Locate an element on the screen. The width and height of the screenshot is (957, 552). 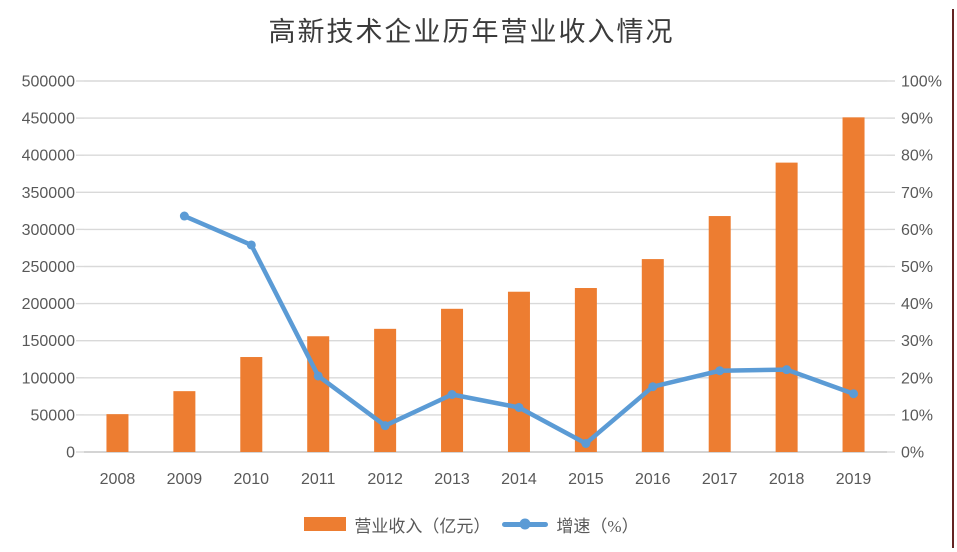
right-axis-label: 50% is located at coordinates (917, 267).